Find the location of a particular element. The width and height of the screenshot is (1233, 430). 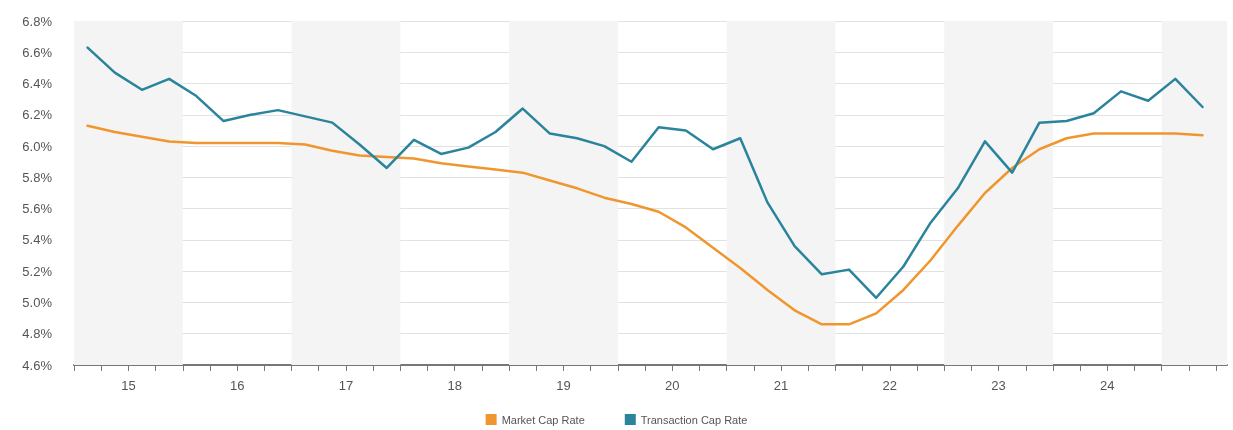

y-tick-label: 5.4% is located at coordinates (37, 240).